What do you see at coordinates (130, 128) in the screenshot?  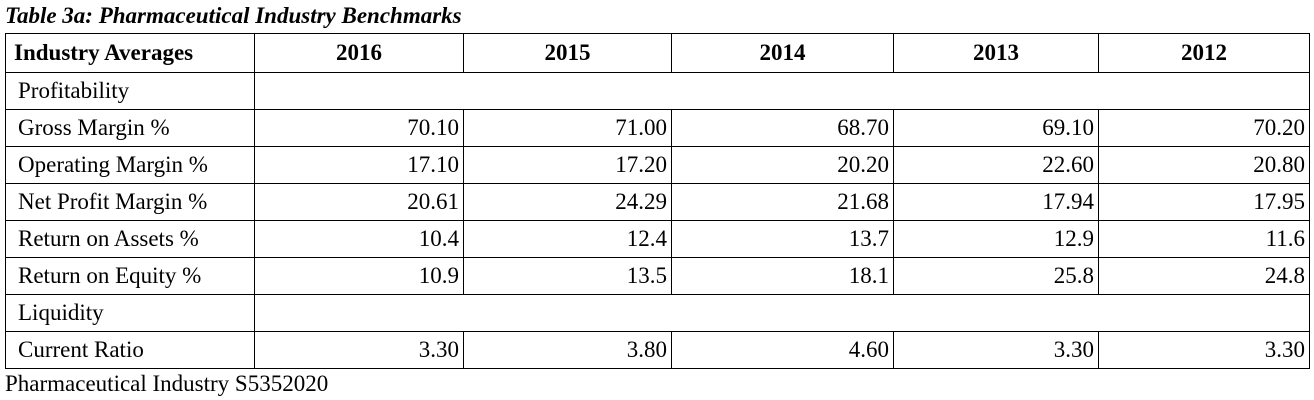 I see `row-label: Gross Margin %` at bounding box center [130, 128].